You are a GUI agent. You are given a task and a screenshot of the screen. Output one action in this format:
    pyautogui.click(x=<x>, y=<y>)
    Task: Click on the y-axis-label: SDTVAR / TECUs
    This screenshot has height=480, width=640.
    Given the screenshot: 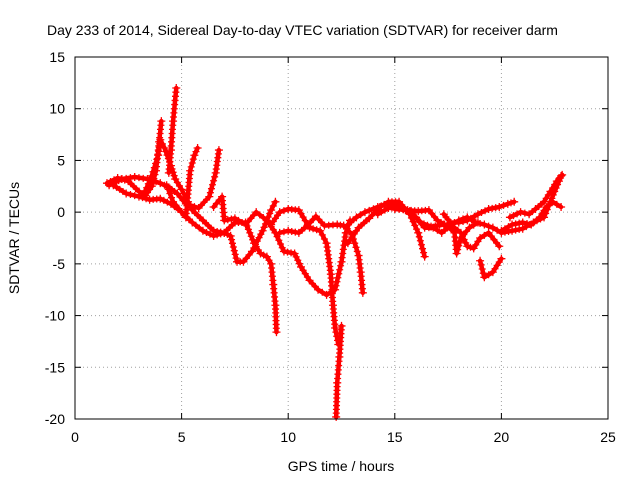 What is the action you would take?
    pyautogui.click(x=14, y=238)
    